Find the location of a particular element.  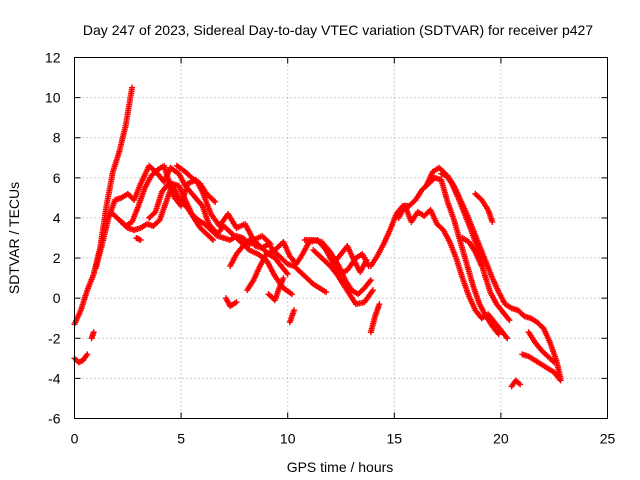

y-tick-label: 2 is located at coordinates (57, 258).